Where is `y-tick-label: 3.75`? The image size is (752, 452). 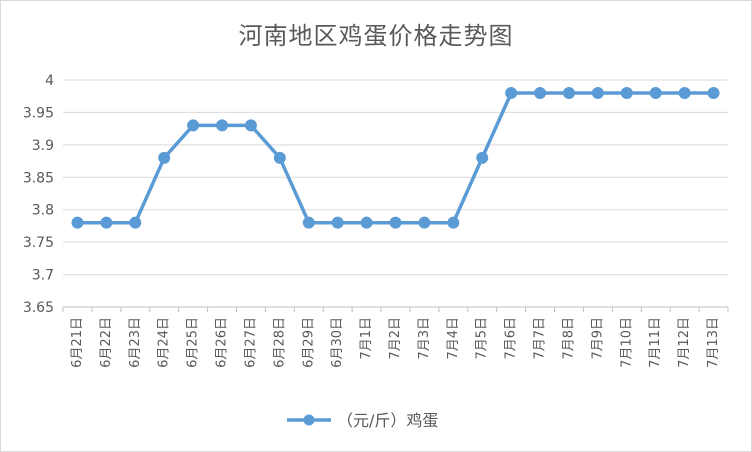 y-tick-label: 3.75 is located at coordinates (38, 243).